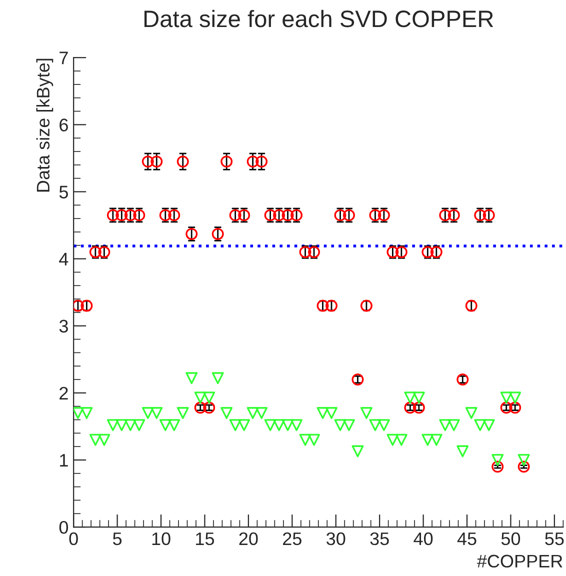  Describe the element at coordinates (63, 326) in the screenshot. I see `y-tick-label: 3` at that location.